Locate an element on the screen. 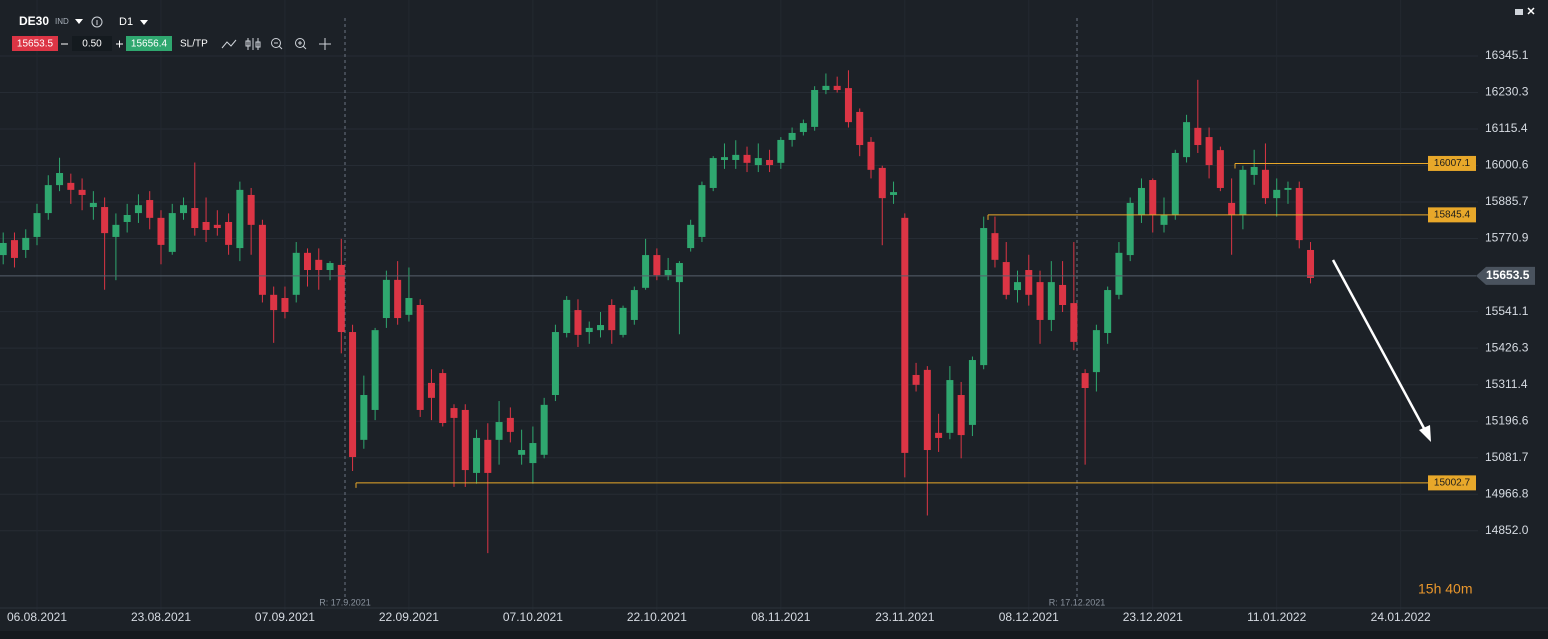  zoom-out-icon is located at coordinates (277, 44).